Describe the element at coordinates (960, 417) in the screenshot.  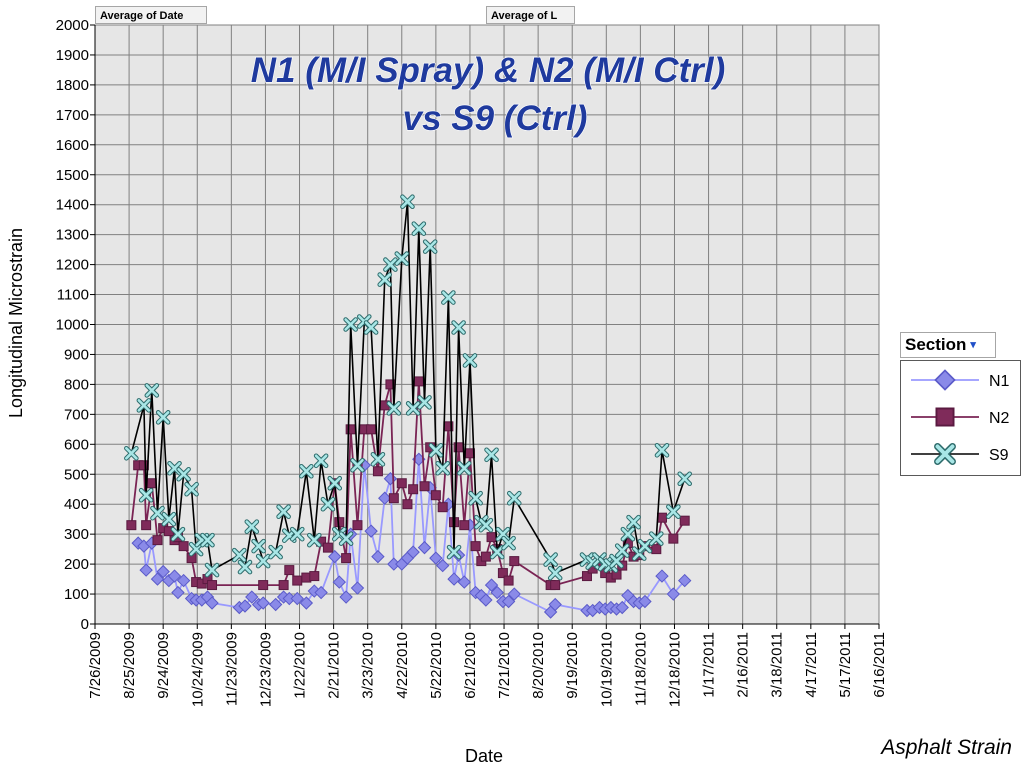
I see `legend-entry-n2: N2` at that location.